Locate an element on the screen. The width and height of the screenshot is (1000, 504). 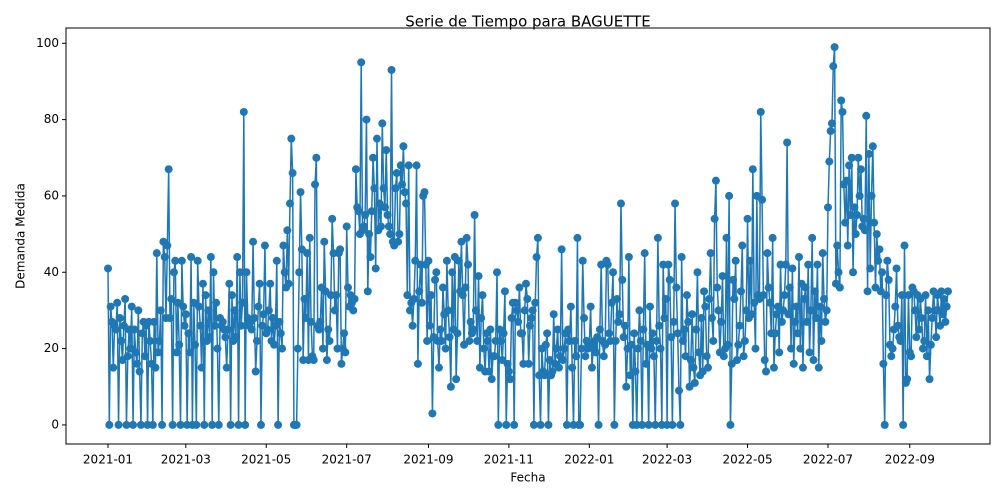
y-tick-label: 0 is located at coordinates (55, 424).